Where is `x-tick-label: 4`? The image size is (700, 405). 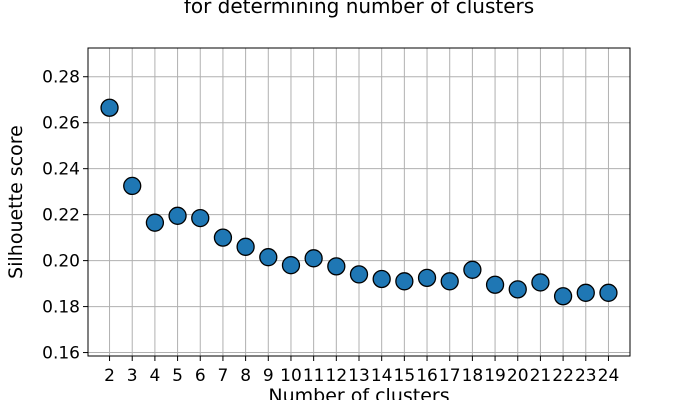
x-tick-label: 4 is located at coordinates (154, 376).